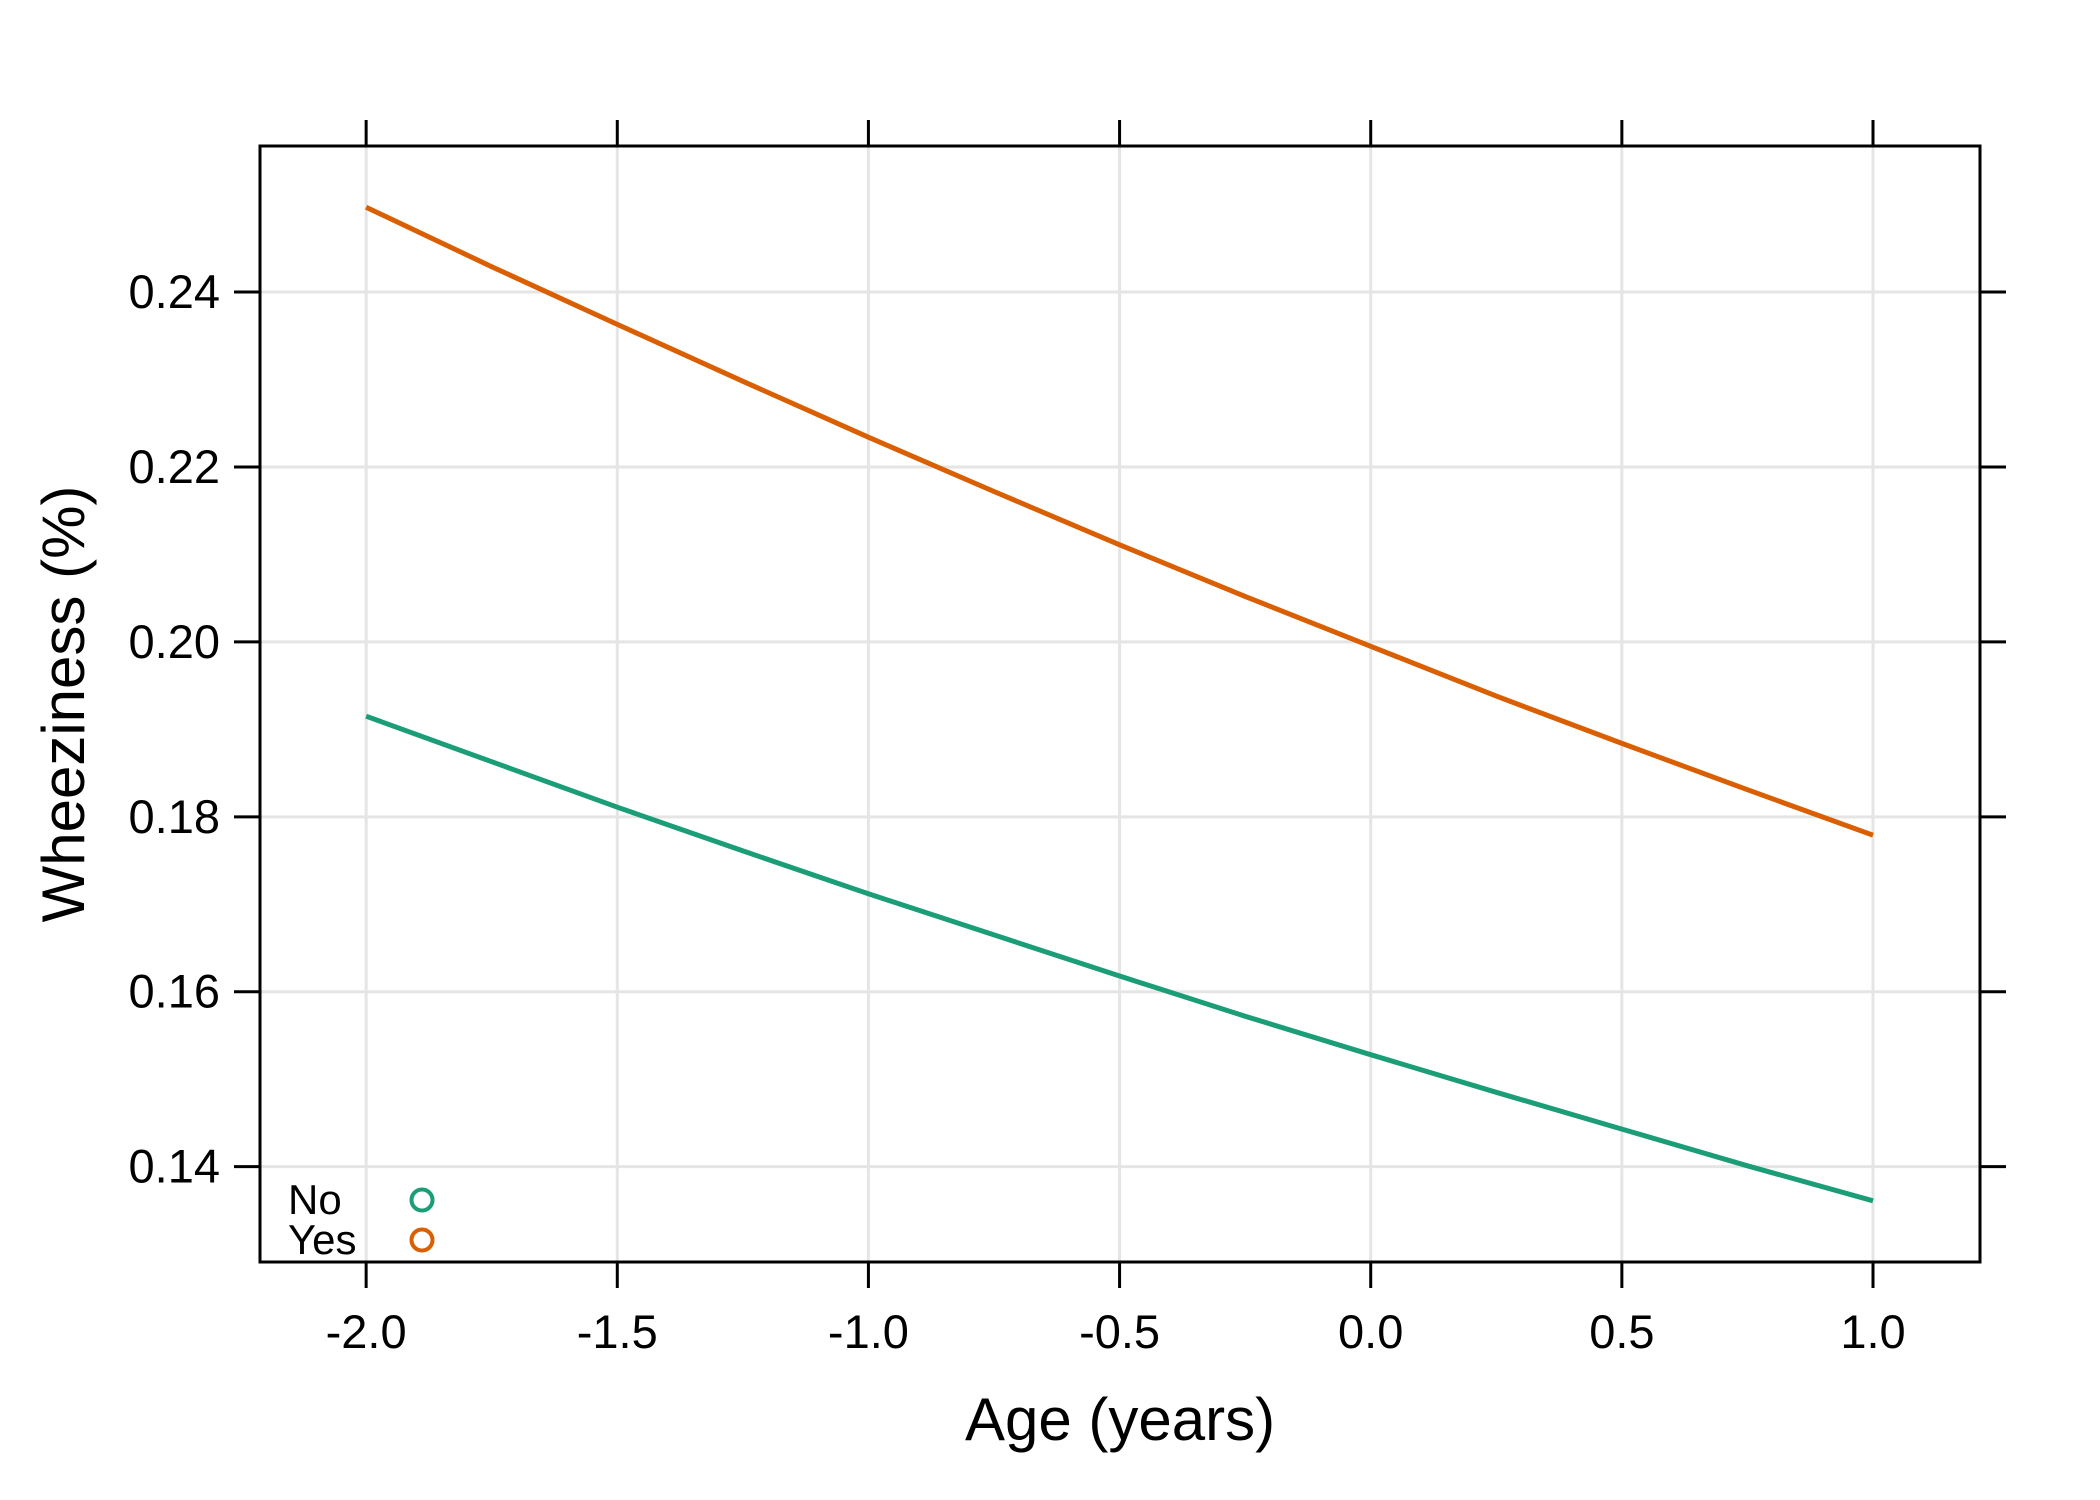 Image resolution: width=2100 pixels, height=1500 pixels. Describe the element at coordinates (617, 1331) in the screenshot. I see `x-tick-label: -1.5` at that location.